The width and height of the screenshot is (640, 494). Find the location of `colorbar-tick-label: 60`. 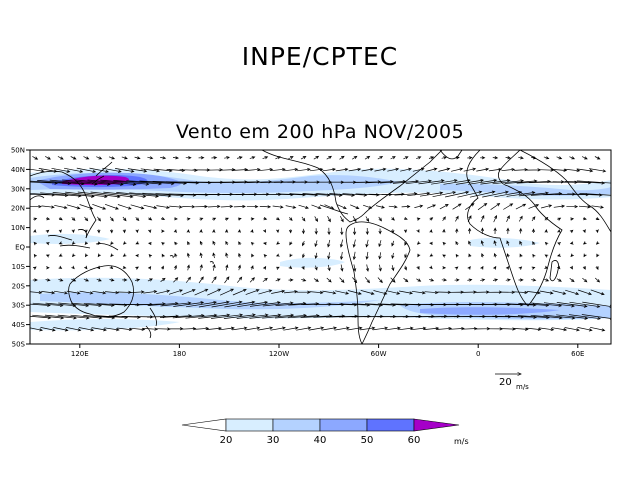

colorbar-tick-label: 60 is located at coordinates (414, 440).